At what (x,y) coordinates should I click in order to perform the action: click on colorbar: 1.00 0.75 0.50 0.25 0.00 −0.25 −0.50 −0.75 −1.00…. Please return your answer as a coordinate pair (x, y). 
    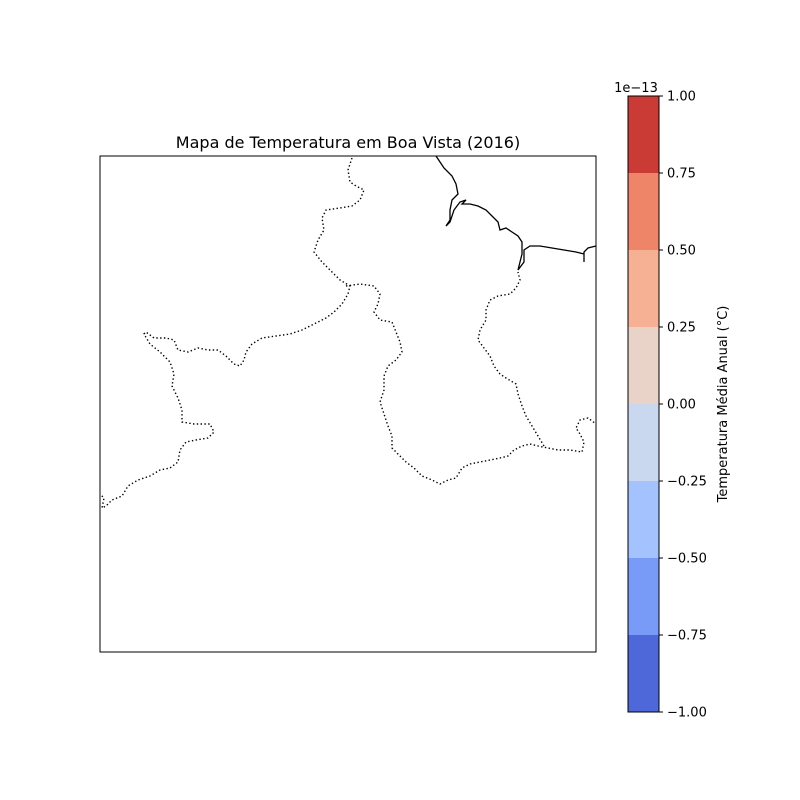
    Looking at the image, I should click on (672, 401).